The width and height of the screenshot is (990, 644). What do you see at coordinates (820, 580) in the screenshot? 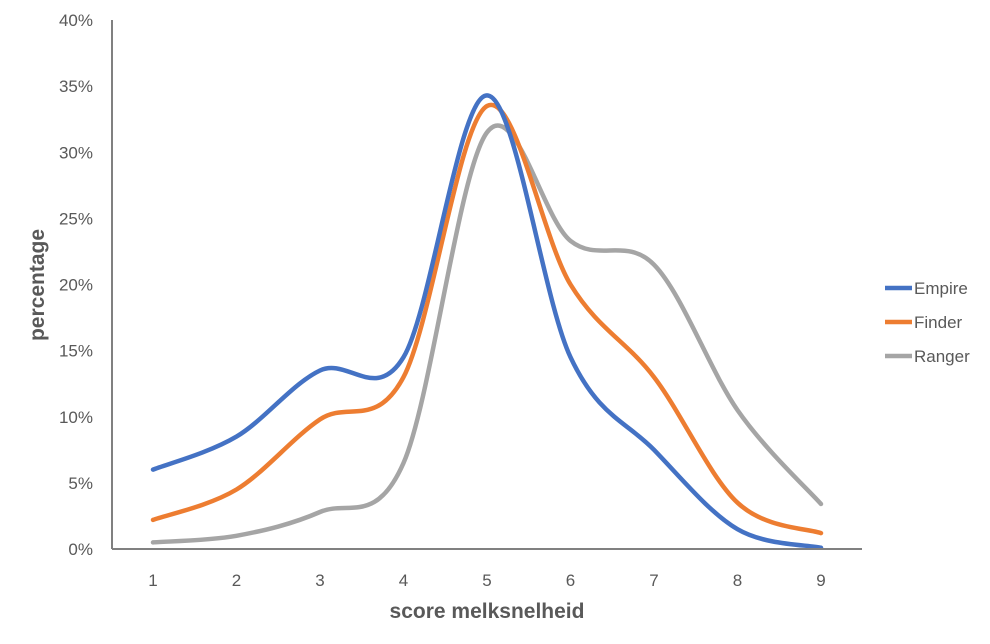
I see `x-tick-label: 9` at bounding box center [820, 580].